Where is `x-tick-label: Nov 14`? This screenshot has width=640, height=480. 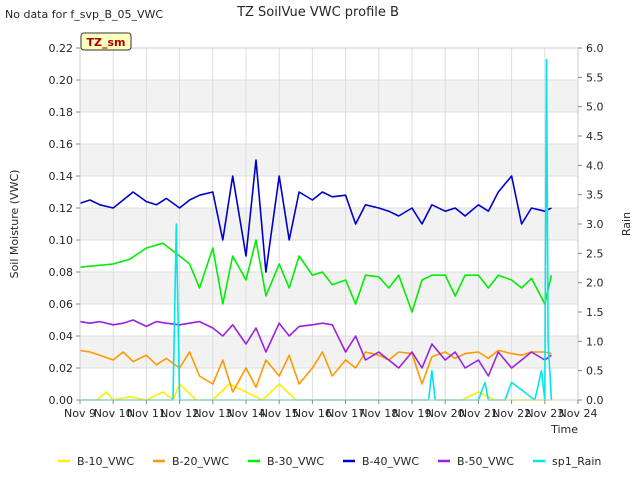 x-tick-label: Nov 14 is located at coordinates (246, 413).